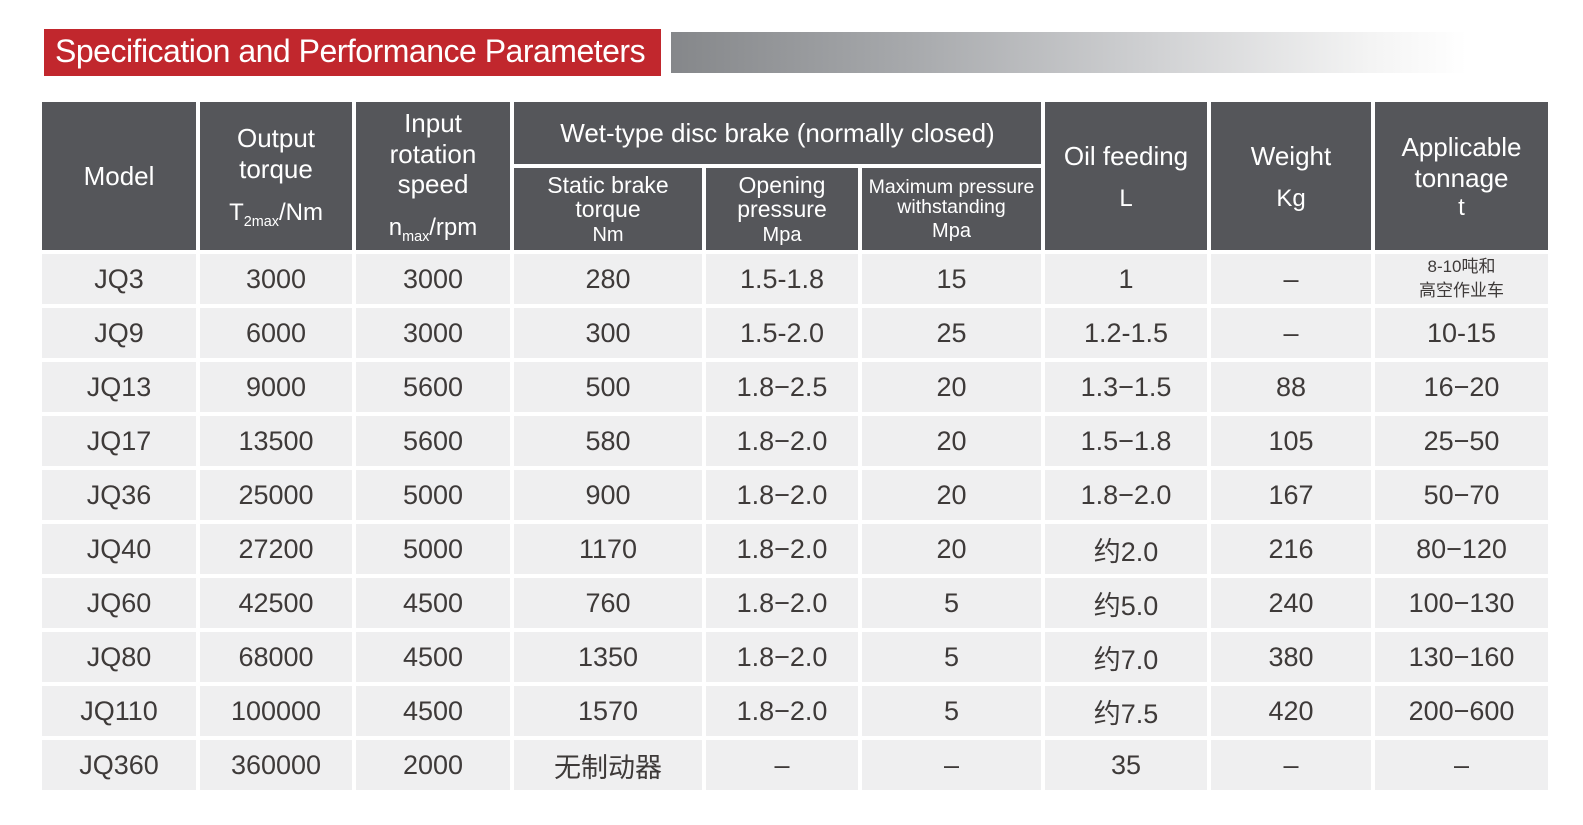  Describe the element at coordinates (1126, 603) in the screenshot. I see `cell-oil: 约5.0` at that location.